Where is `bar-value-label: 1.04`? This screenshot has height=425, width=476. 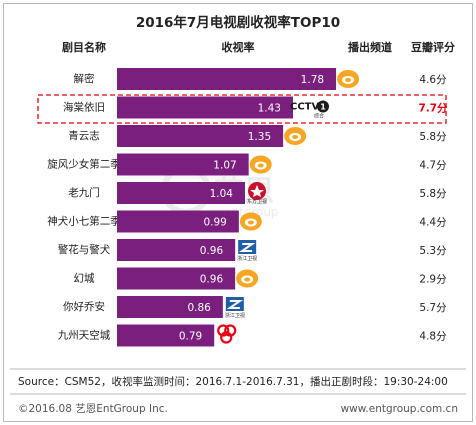
bar-value-label: 1.04 is located at coordinates (222, 194).